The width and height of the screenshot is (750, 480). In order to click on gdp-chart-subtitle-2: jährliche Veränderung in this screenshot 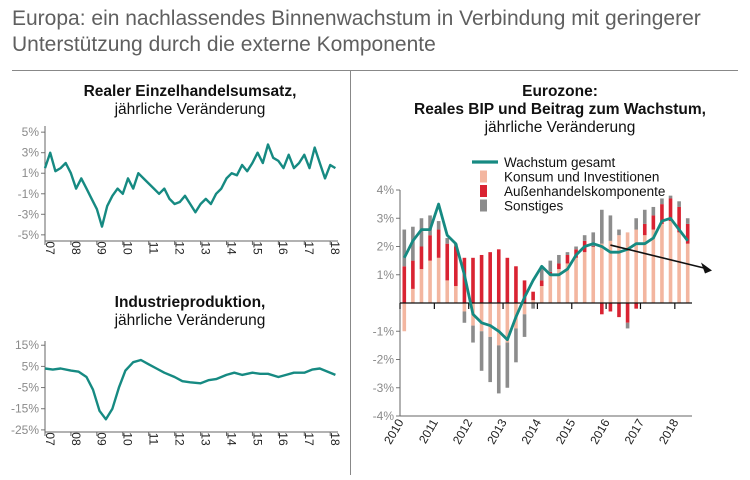, I will do `click(560, 127)`.